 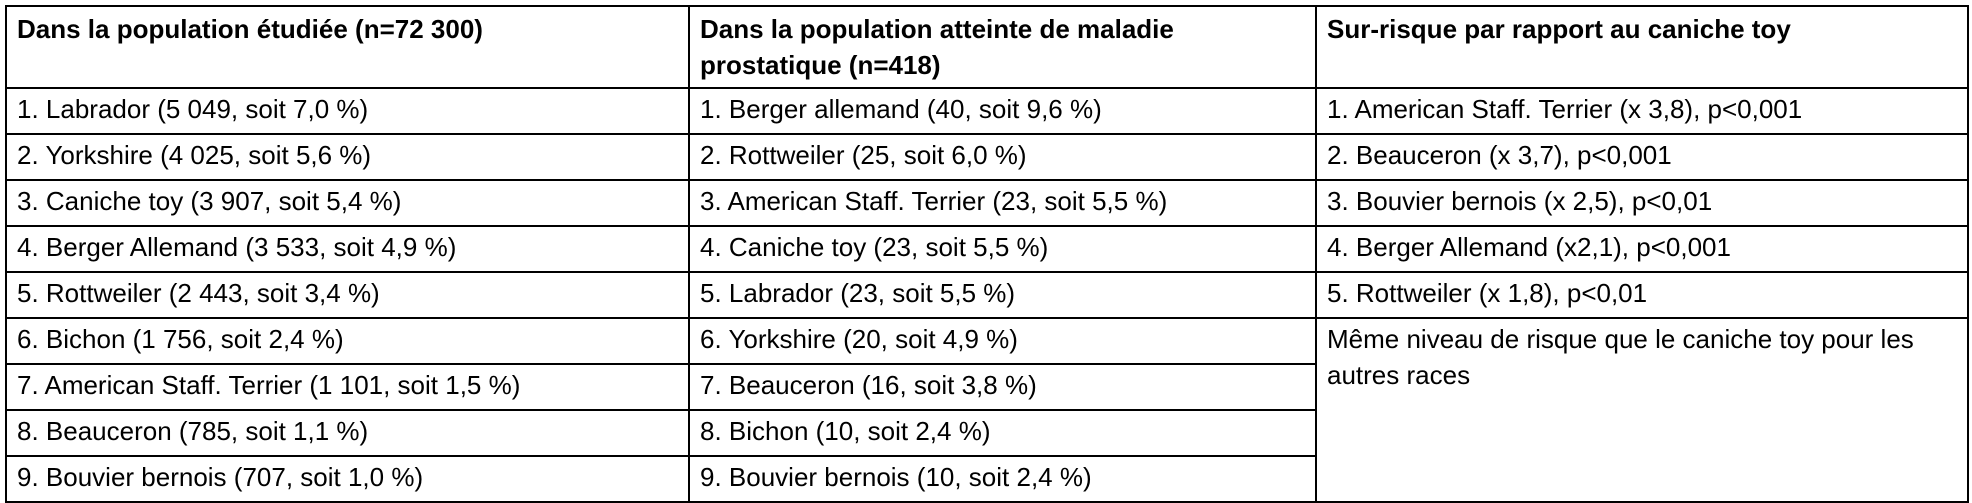 I want to click on prostatic-population-cell: 8. Bichon (10, soit 2,4 %), so click(x=1002, y=433).